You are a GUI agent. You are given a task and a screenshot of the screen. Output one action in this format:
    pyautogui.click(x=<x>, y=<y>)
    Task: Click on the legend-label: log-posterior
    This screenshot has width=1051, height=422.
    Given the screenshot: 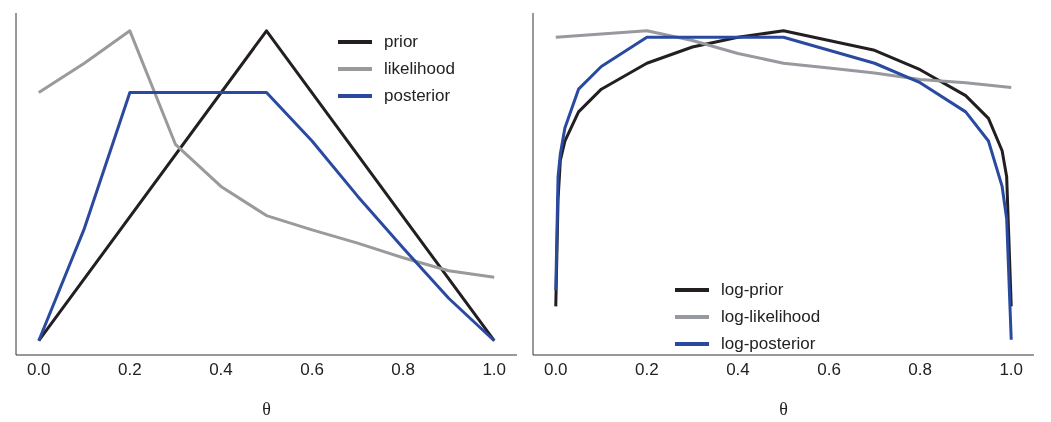 What is the action you would take?
    pyautogui.click(x=768, y=343)
    